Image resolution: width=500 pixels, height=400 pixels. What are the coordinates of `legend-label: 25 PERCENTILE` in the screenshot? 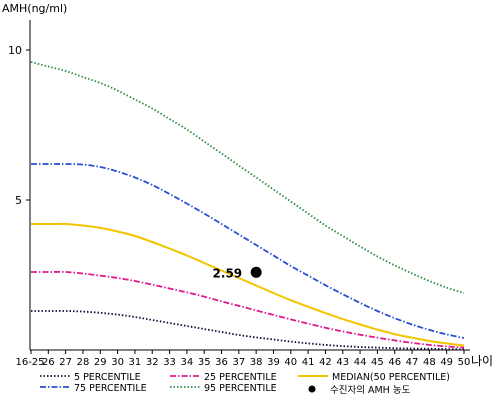 It's located at (240, 377).